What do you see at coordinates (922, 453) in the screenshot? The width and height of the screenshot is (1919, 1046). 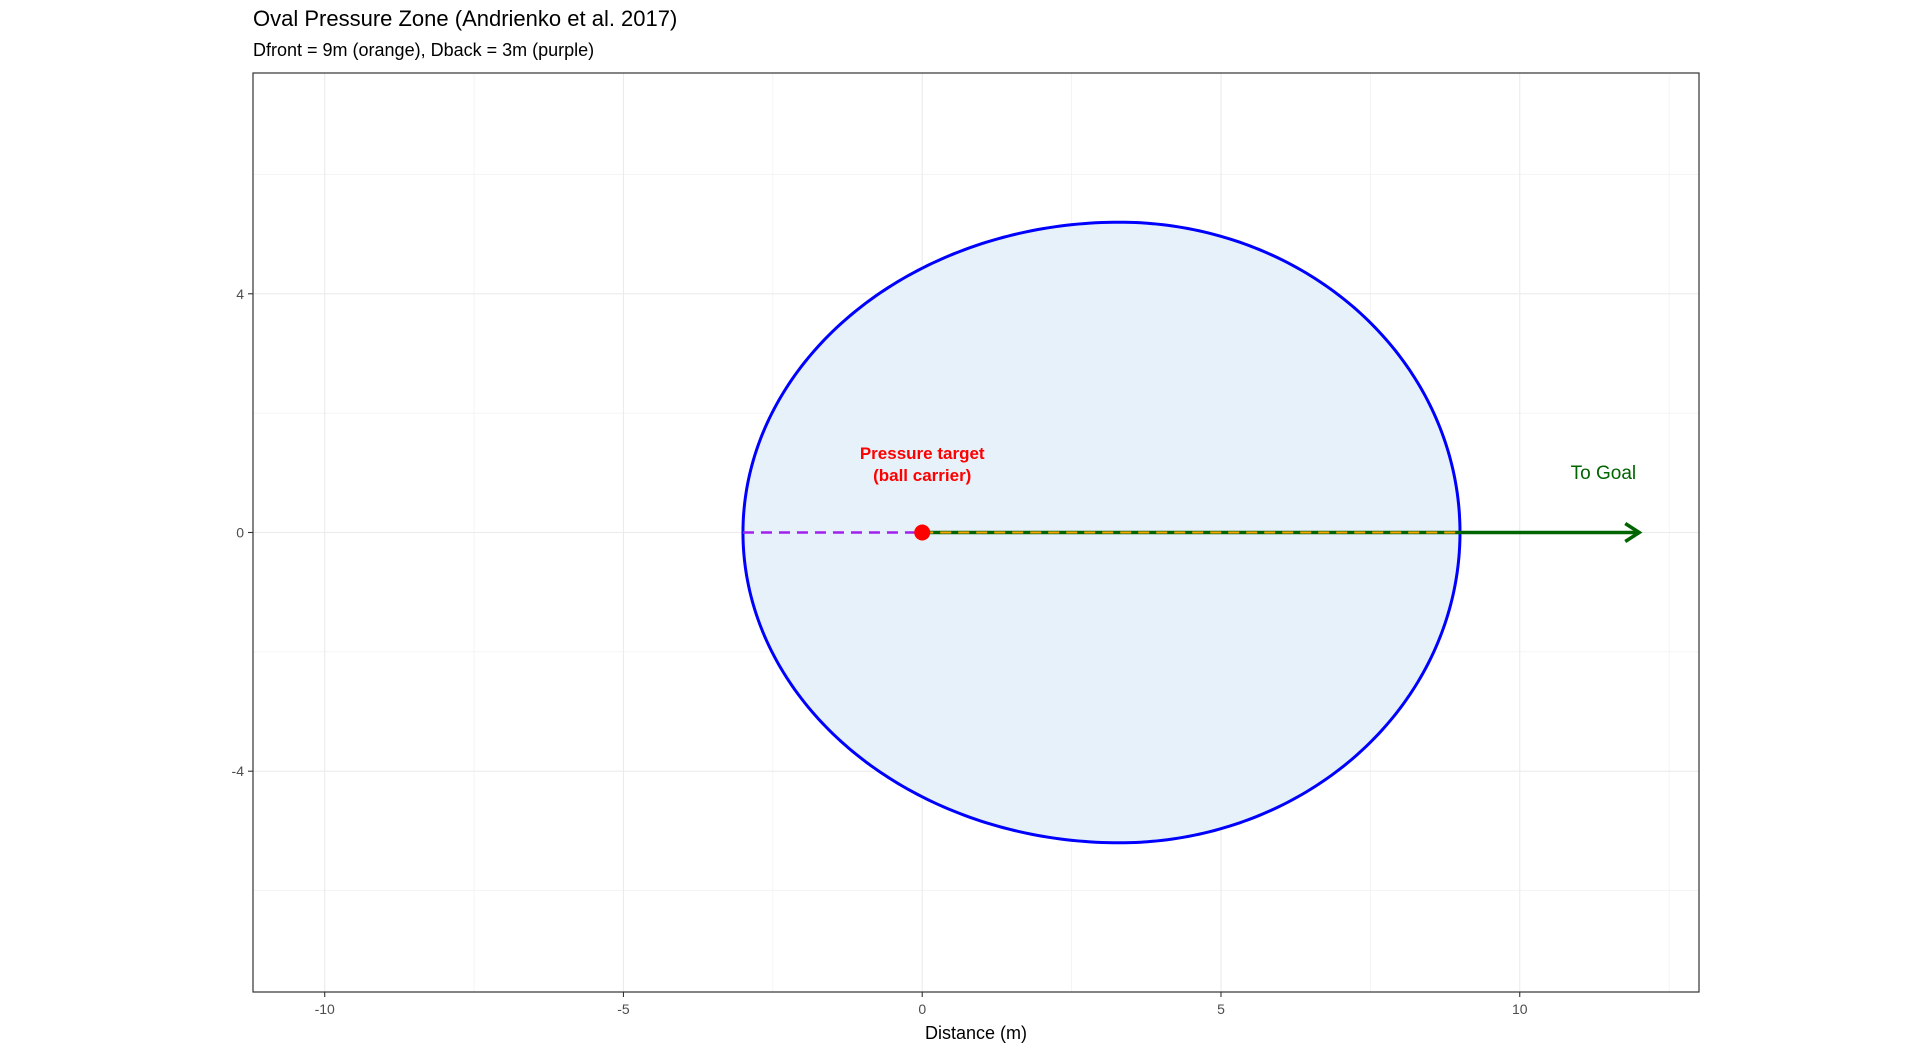 I see `target-annotation-line-1: Pressure target` at bounding box center [922, 453].